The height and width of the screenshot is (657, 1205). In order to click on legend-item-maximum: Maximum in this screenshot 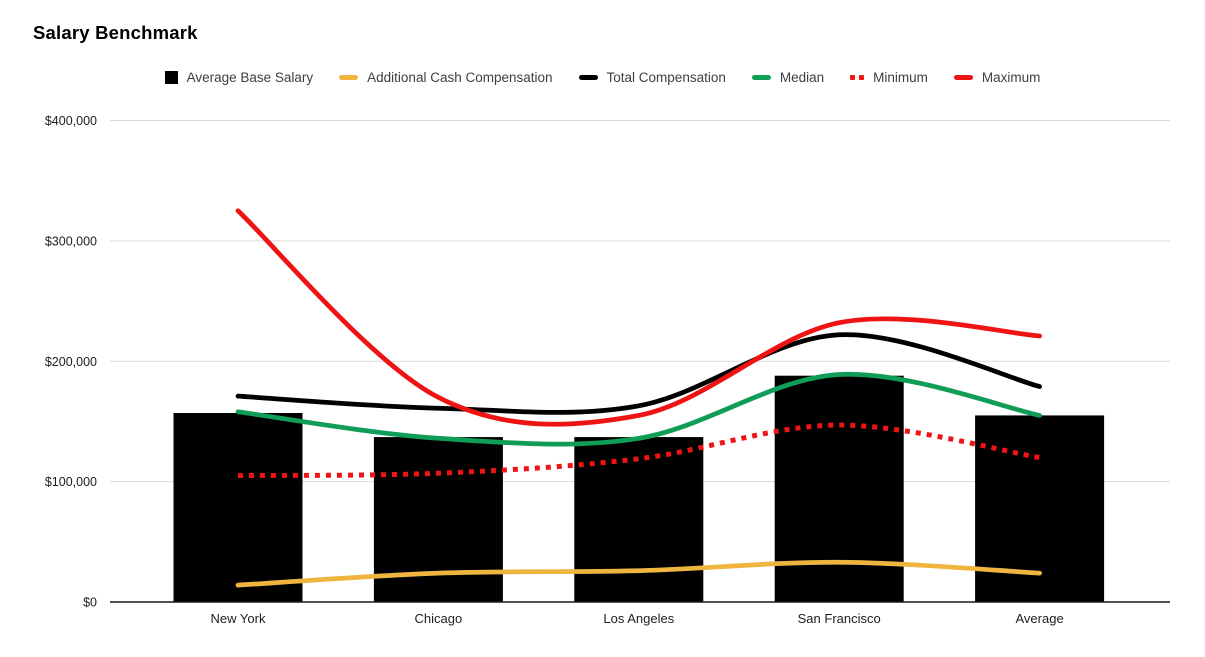, I will do `click(997, 77)`.